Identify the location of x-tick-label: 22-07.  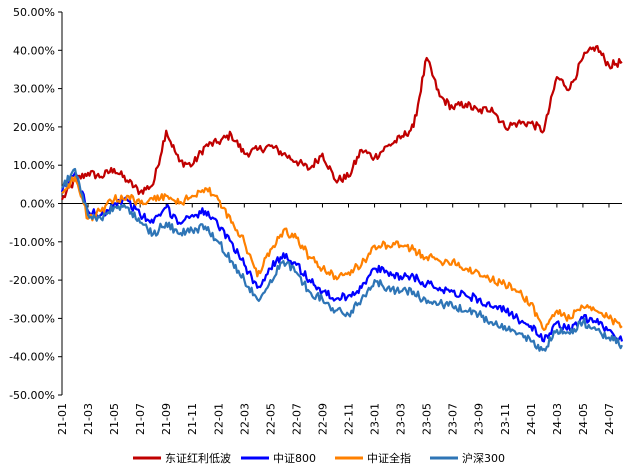
(296, 419).